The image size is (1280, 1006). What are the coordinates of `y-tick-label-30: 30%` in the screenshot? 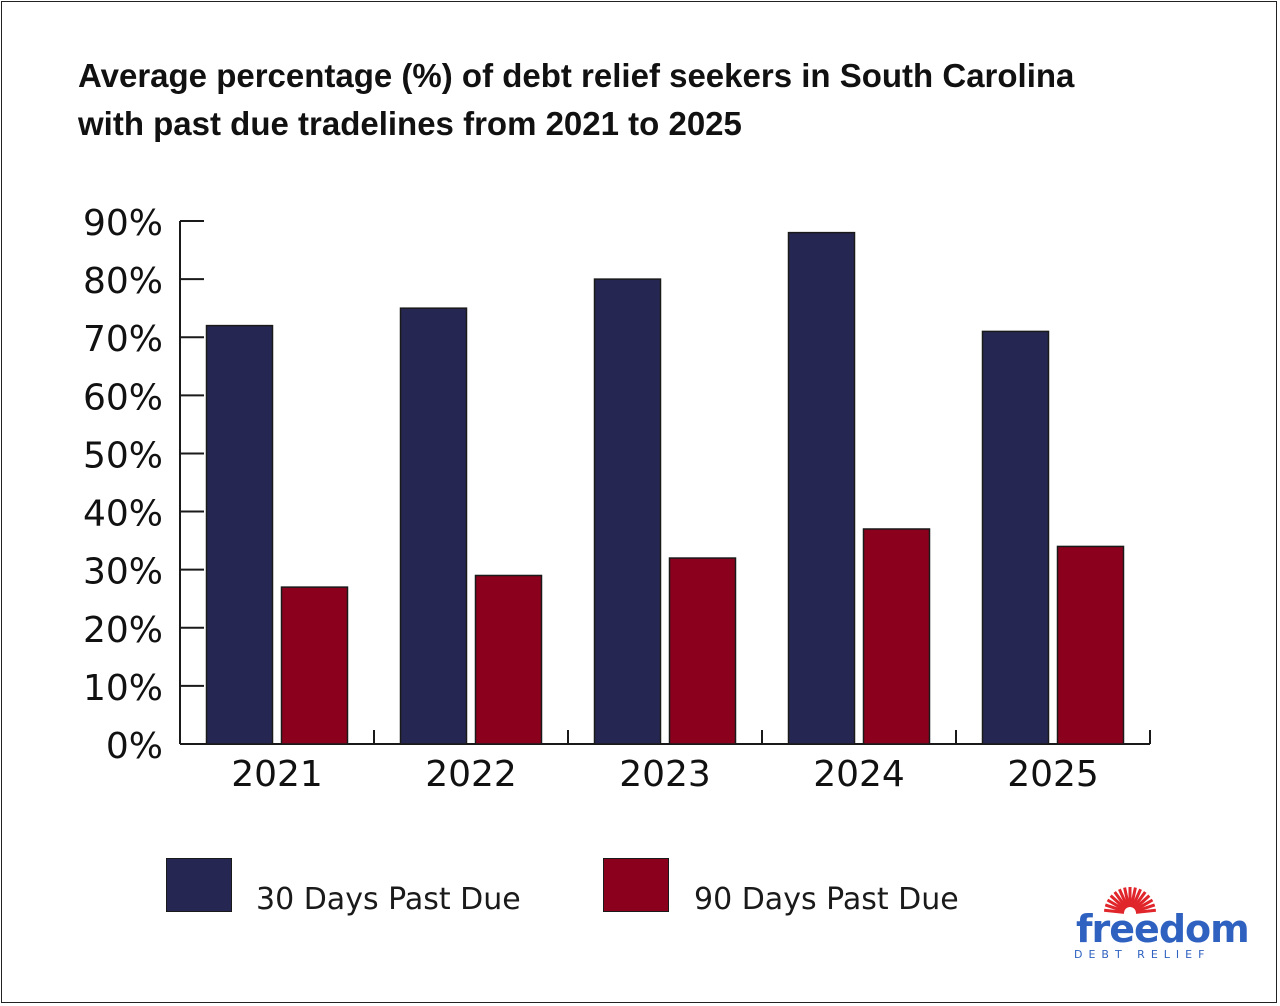 It's located at (123, 572).